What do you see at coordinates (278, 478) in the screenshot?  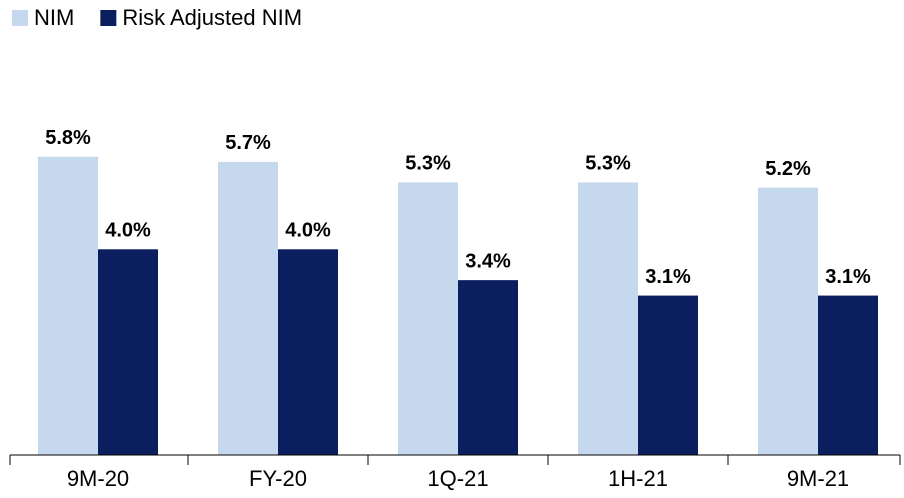 I see `x-tick-label: FY-20` at bounding box center [278, 478].